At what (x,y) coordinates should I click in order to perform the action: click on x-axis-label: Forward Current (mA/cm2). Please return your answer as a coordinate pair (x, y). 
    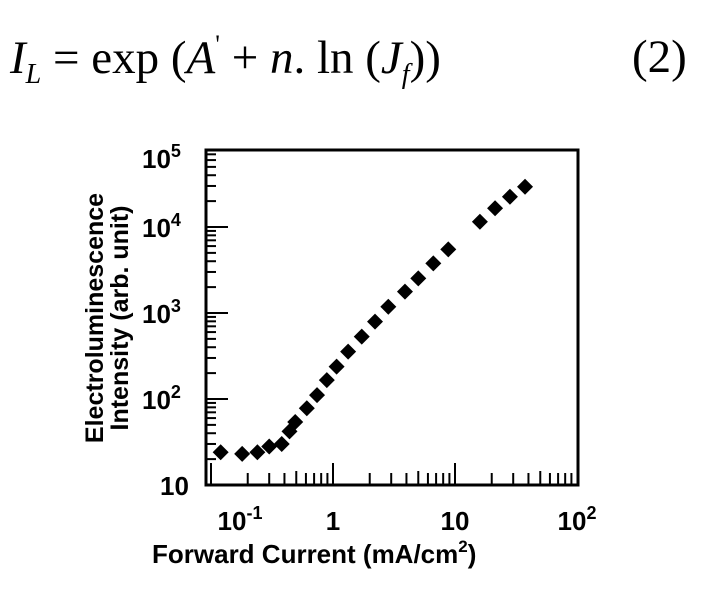
    Looking at the image, I should click on (314, 553).